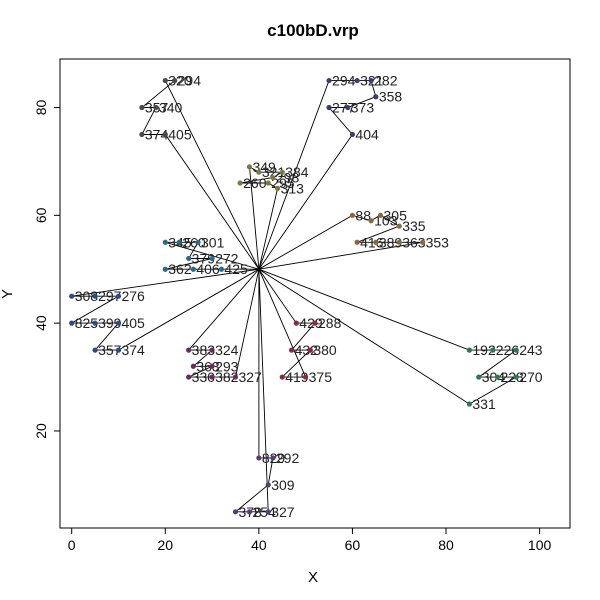 The height and width of the screenshot is (600, 600). I want to click on customer-label: 304, so click(494, 377).